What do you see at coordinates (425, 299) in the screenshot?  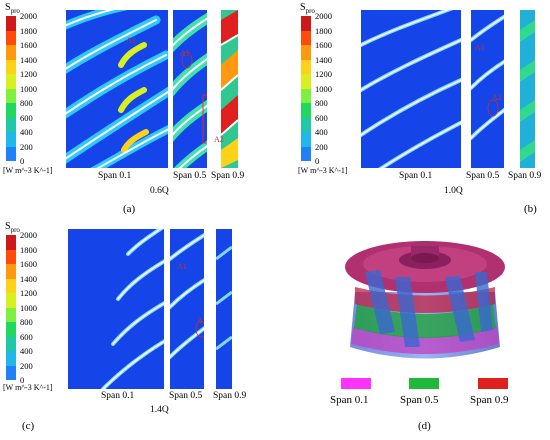 I see `impeller-3d-model` at bounding box center [425, 299].